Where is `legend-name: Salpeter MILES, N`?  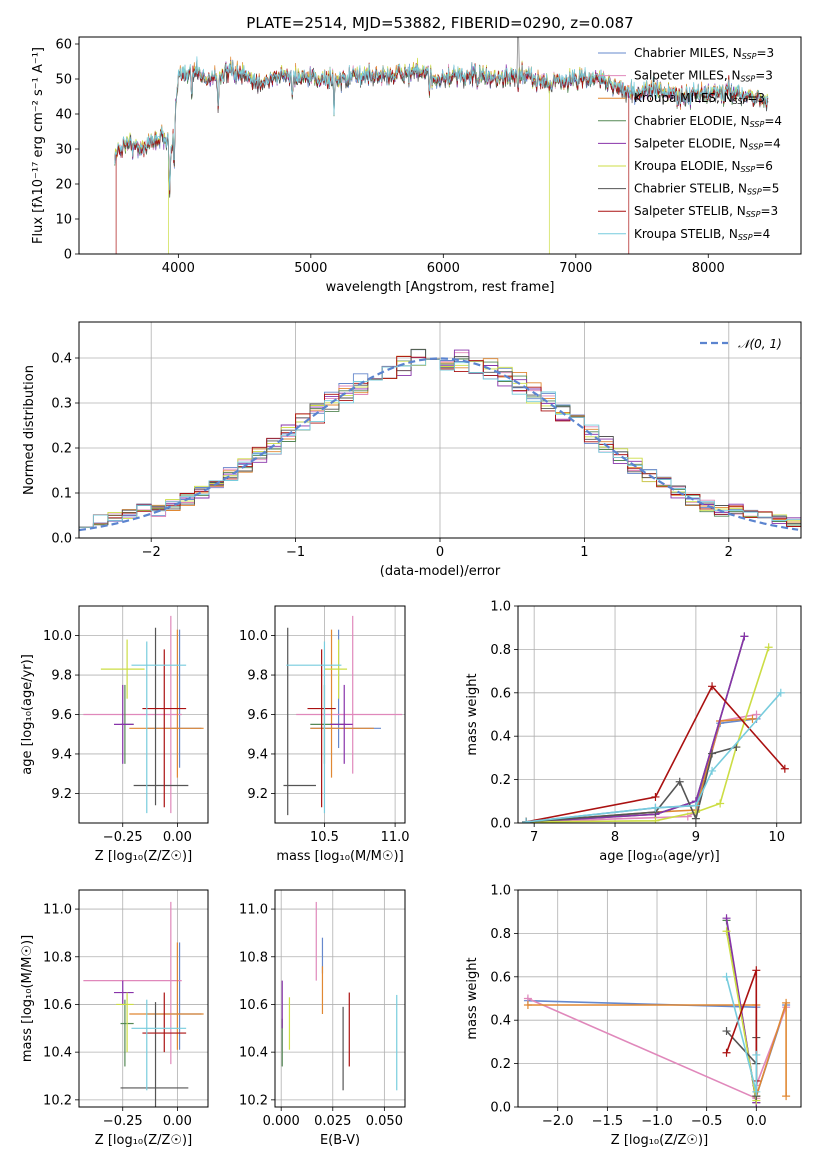 legend-name: Salpeter MILES, N is located at coordinates (687, 76).